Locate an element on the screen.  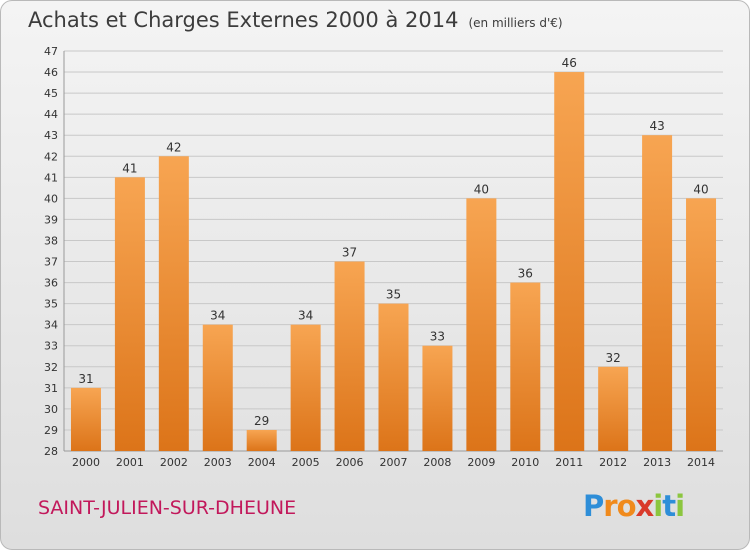
logo-letter: P is located at coordinates (593, 506).